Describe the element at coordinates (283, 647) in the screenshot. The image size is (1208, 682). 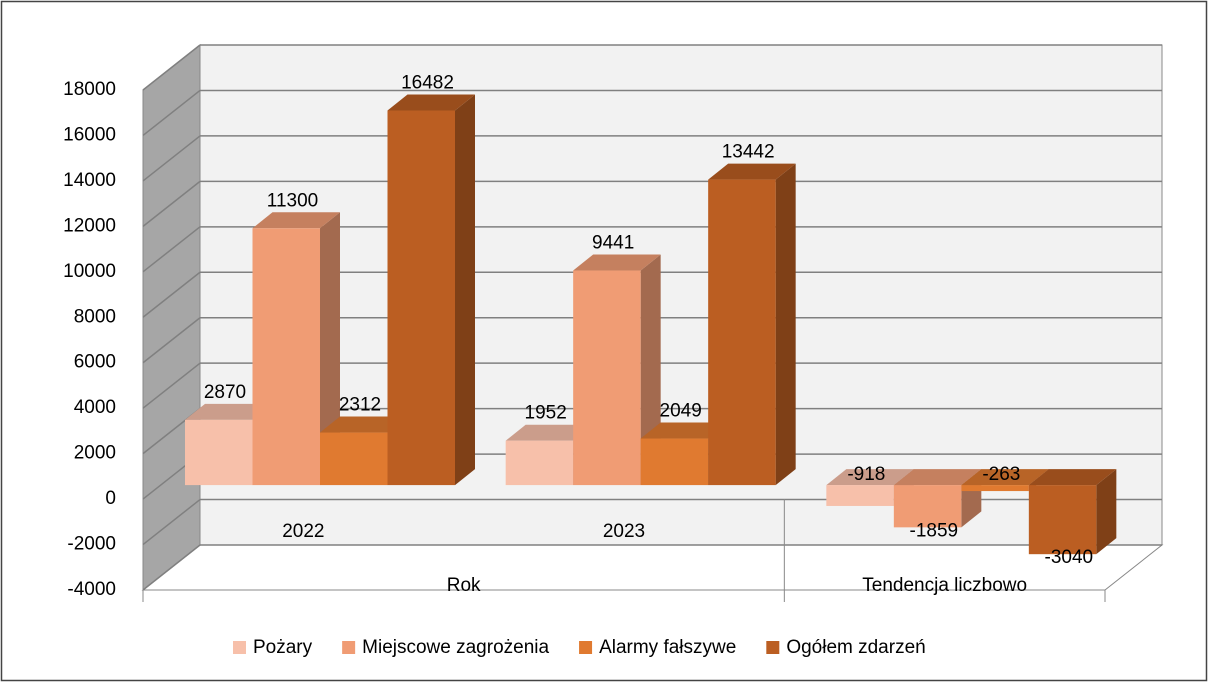
I see `legend-label: Pożary` at that location.